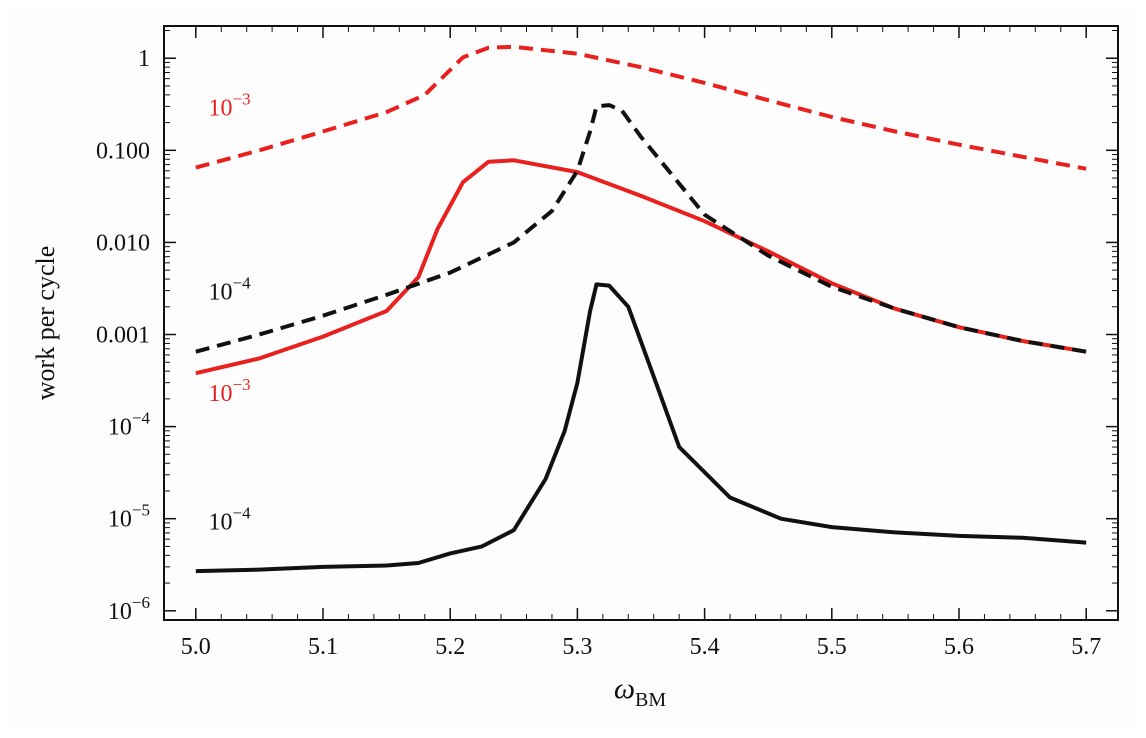 The height and width of the screenshot is (738, 1146). Describe the element at coordinates (129, 517) in the screenshot. I see `y-tick-label: 10⁻⁵` at that location.